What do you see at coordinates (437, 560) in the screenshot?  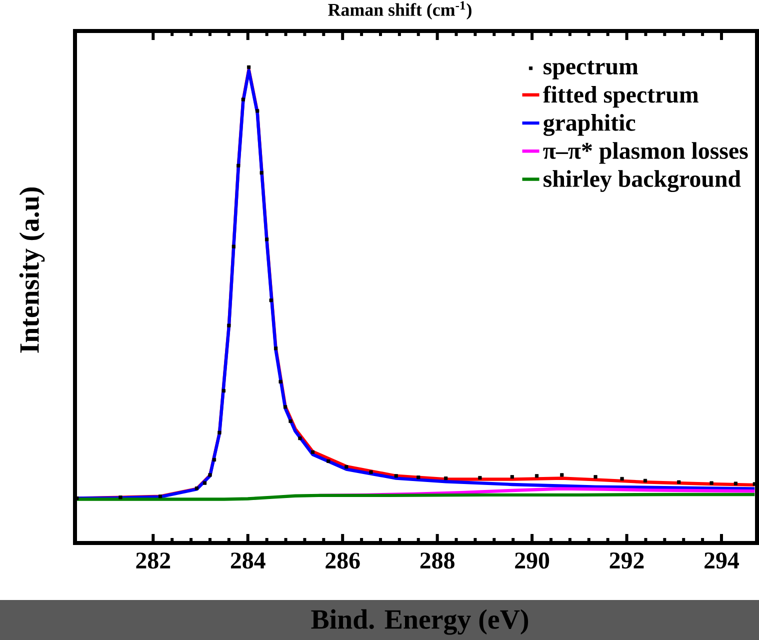 I see `x-tick-label: 288` at bounding box center [437, 560].